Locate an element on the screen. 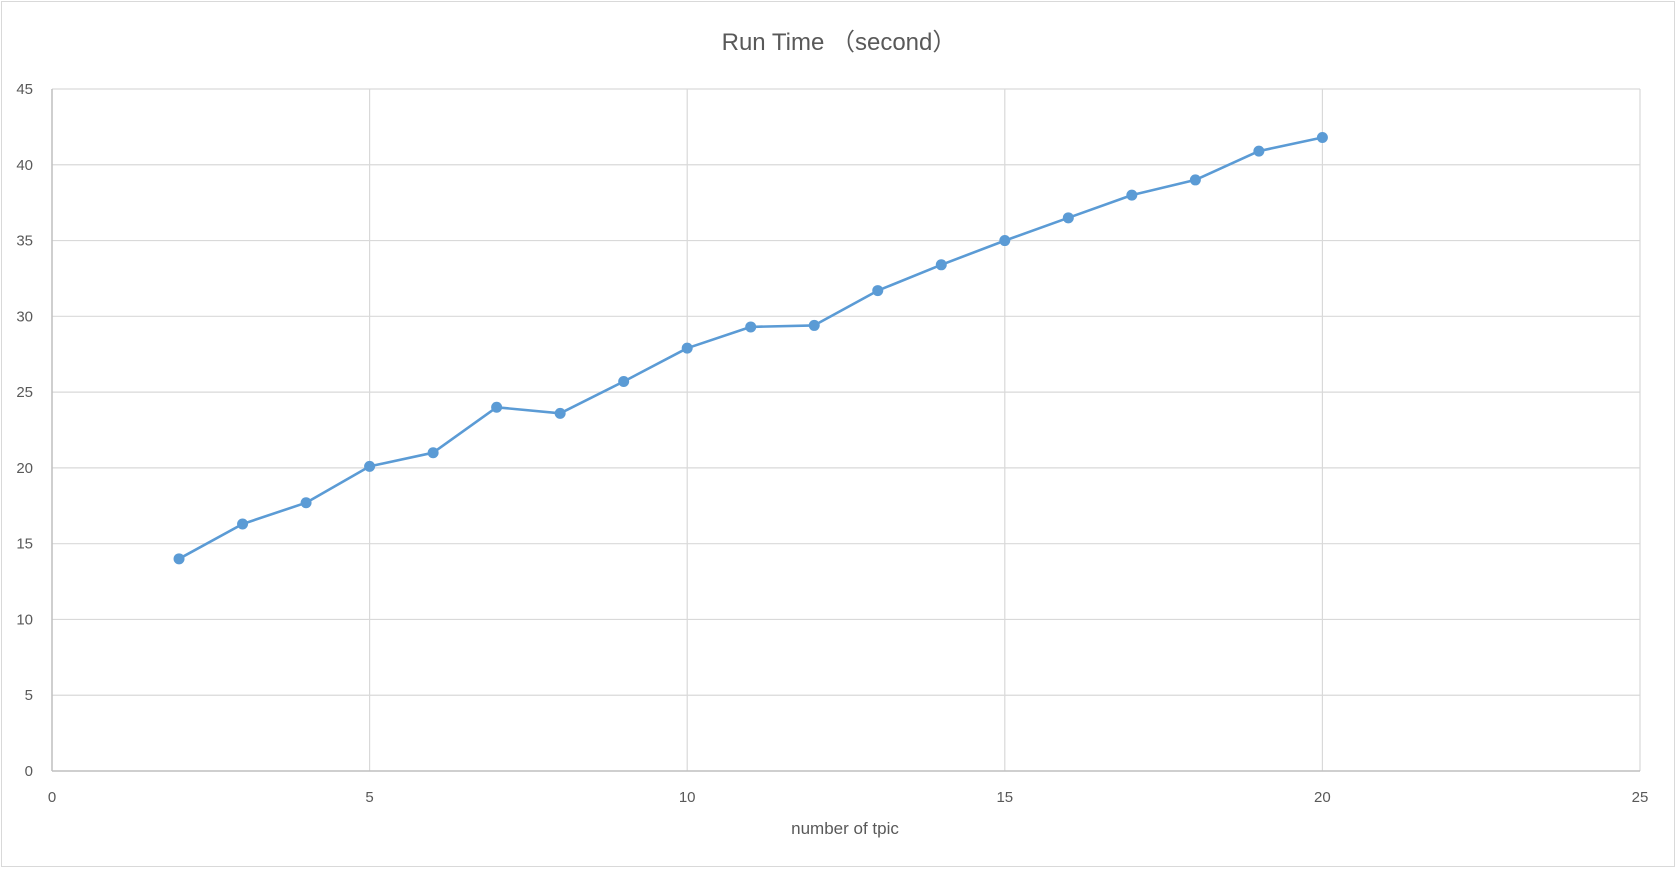 This screenshot has width=1678, height=870. y-tick-label: 40 is located at coordinates (24, 165).